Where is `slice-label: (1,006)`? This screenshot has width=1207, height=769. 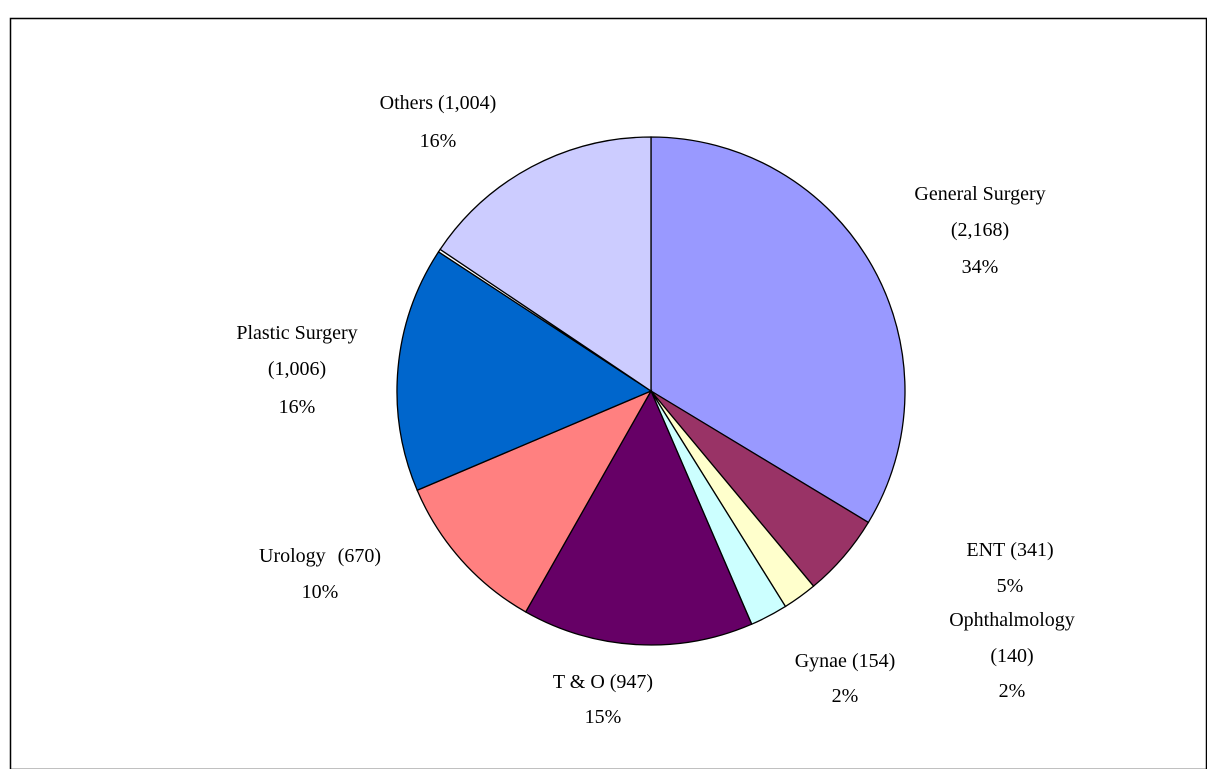
slice-label: (1,006) is located at coordinates (297, 369).